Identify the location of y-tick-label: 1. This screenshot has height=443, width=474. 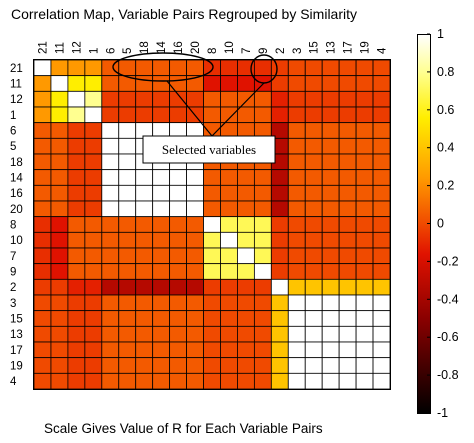
(13, 116).